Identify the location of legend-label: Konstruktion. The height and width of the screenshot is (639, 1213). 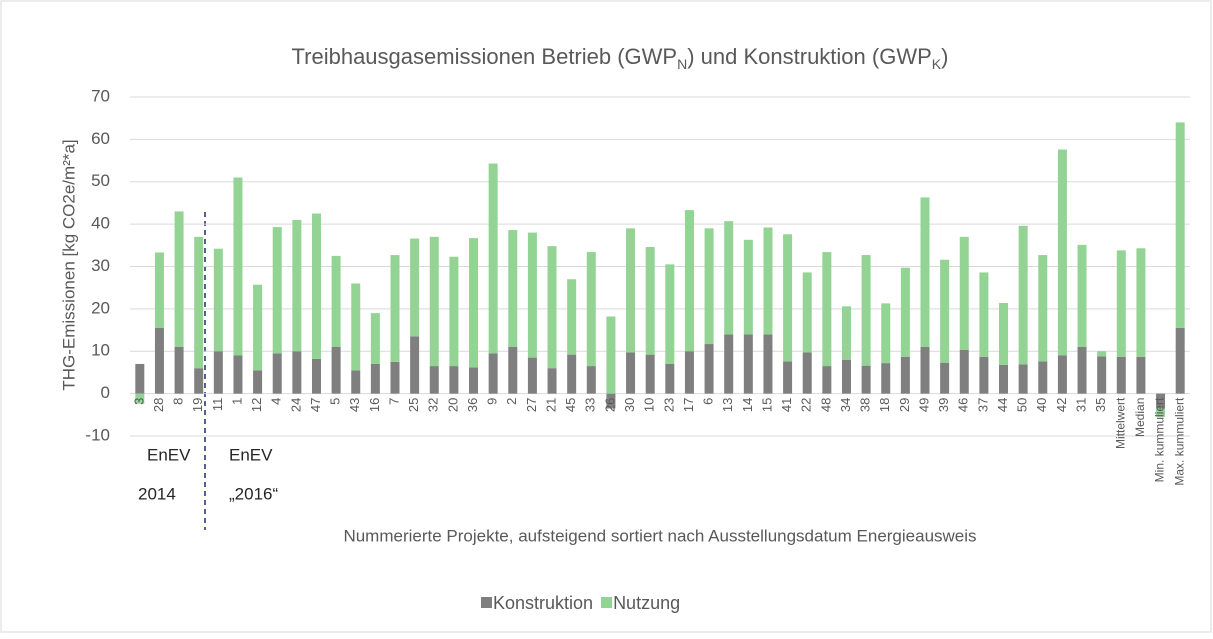
(543, 603).